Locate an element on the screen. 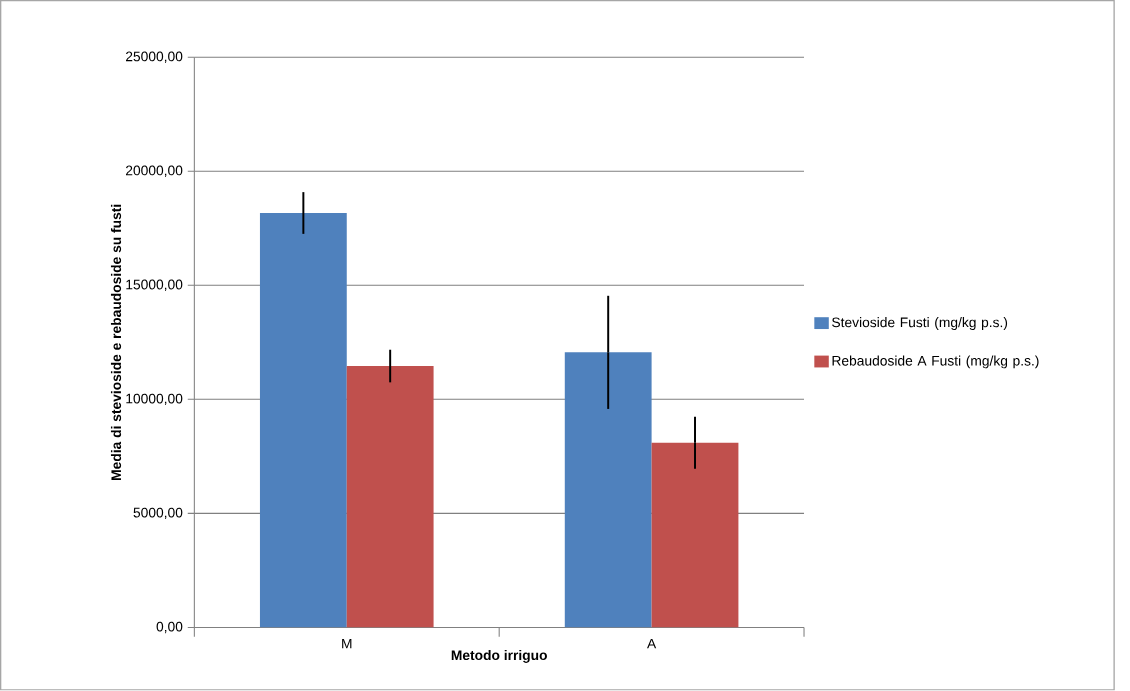 The image size is (1130, 691). y-tick-label: 10000,00 is located at coordinates (154, 399).